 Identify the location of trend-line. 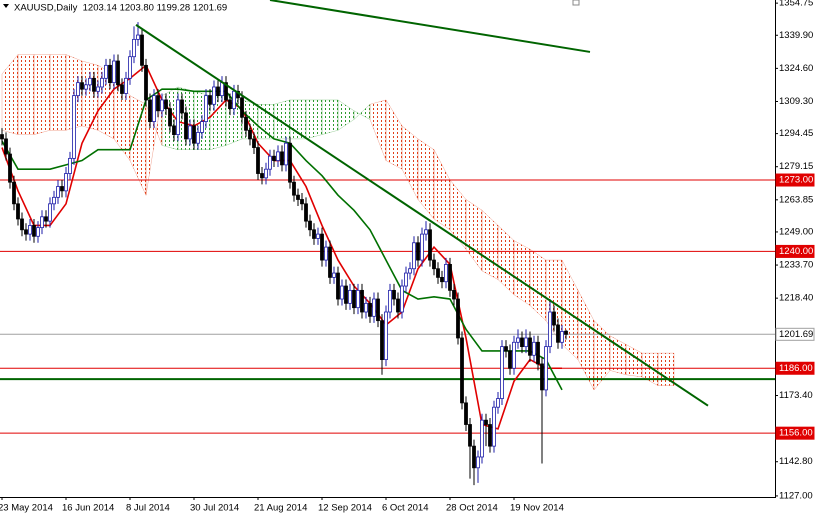
(430, 26).